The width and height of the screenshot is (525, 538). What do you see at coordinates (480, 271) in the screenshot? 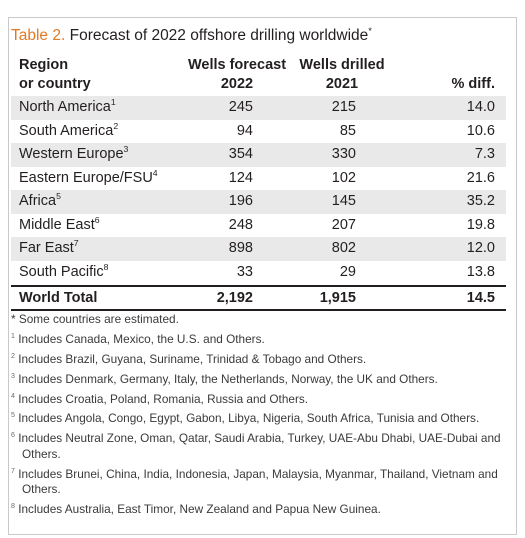
I see `row-diff: 13.8` at bounding box center [480, 271].